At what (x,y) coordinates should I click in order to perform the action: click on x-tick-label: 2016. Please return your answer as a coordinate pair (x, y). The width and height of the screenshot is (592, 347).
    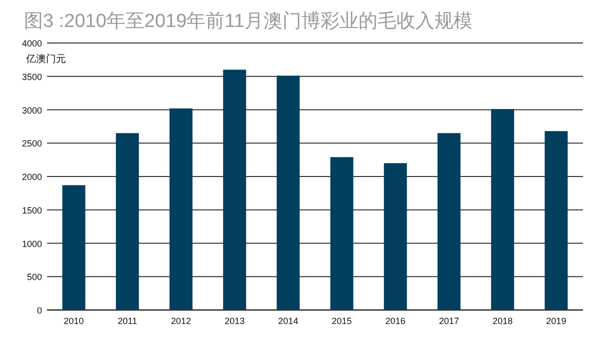
    Looking at the image, I should click on (395, 321).